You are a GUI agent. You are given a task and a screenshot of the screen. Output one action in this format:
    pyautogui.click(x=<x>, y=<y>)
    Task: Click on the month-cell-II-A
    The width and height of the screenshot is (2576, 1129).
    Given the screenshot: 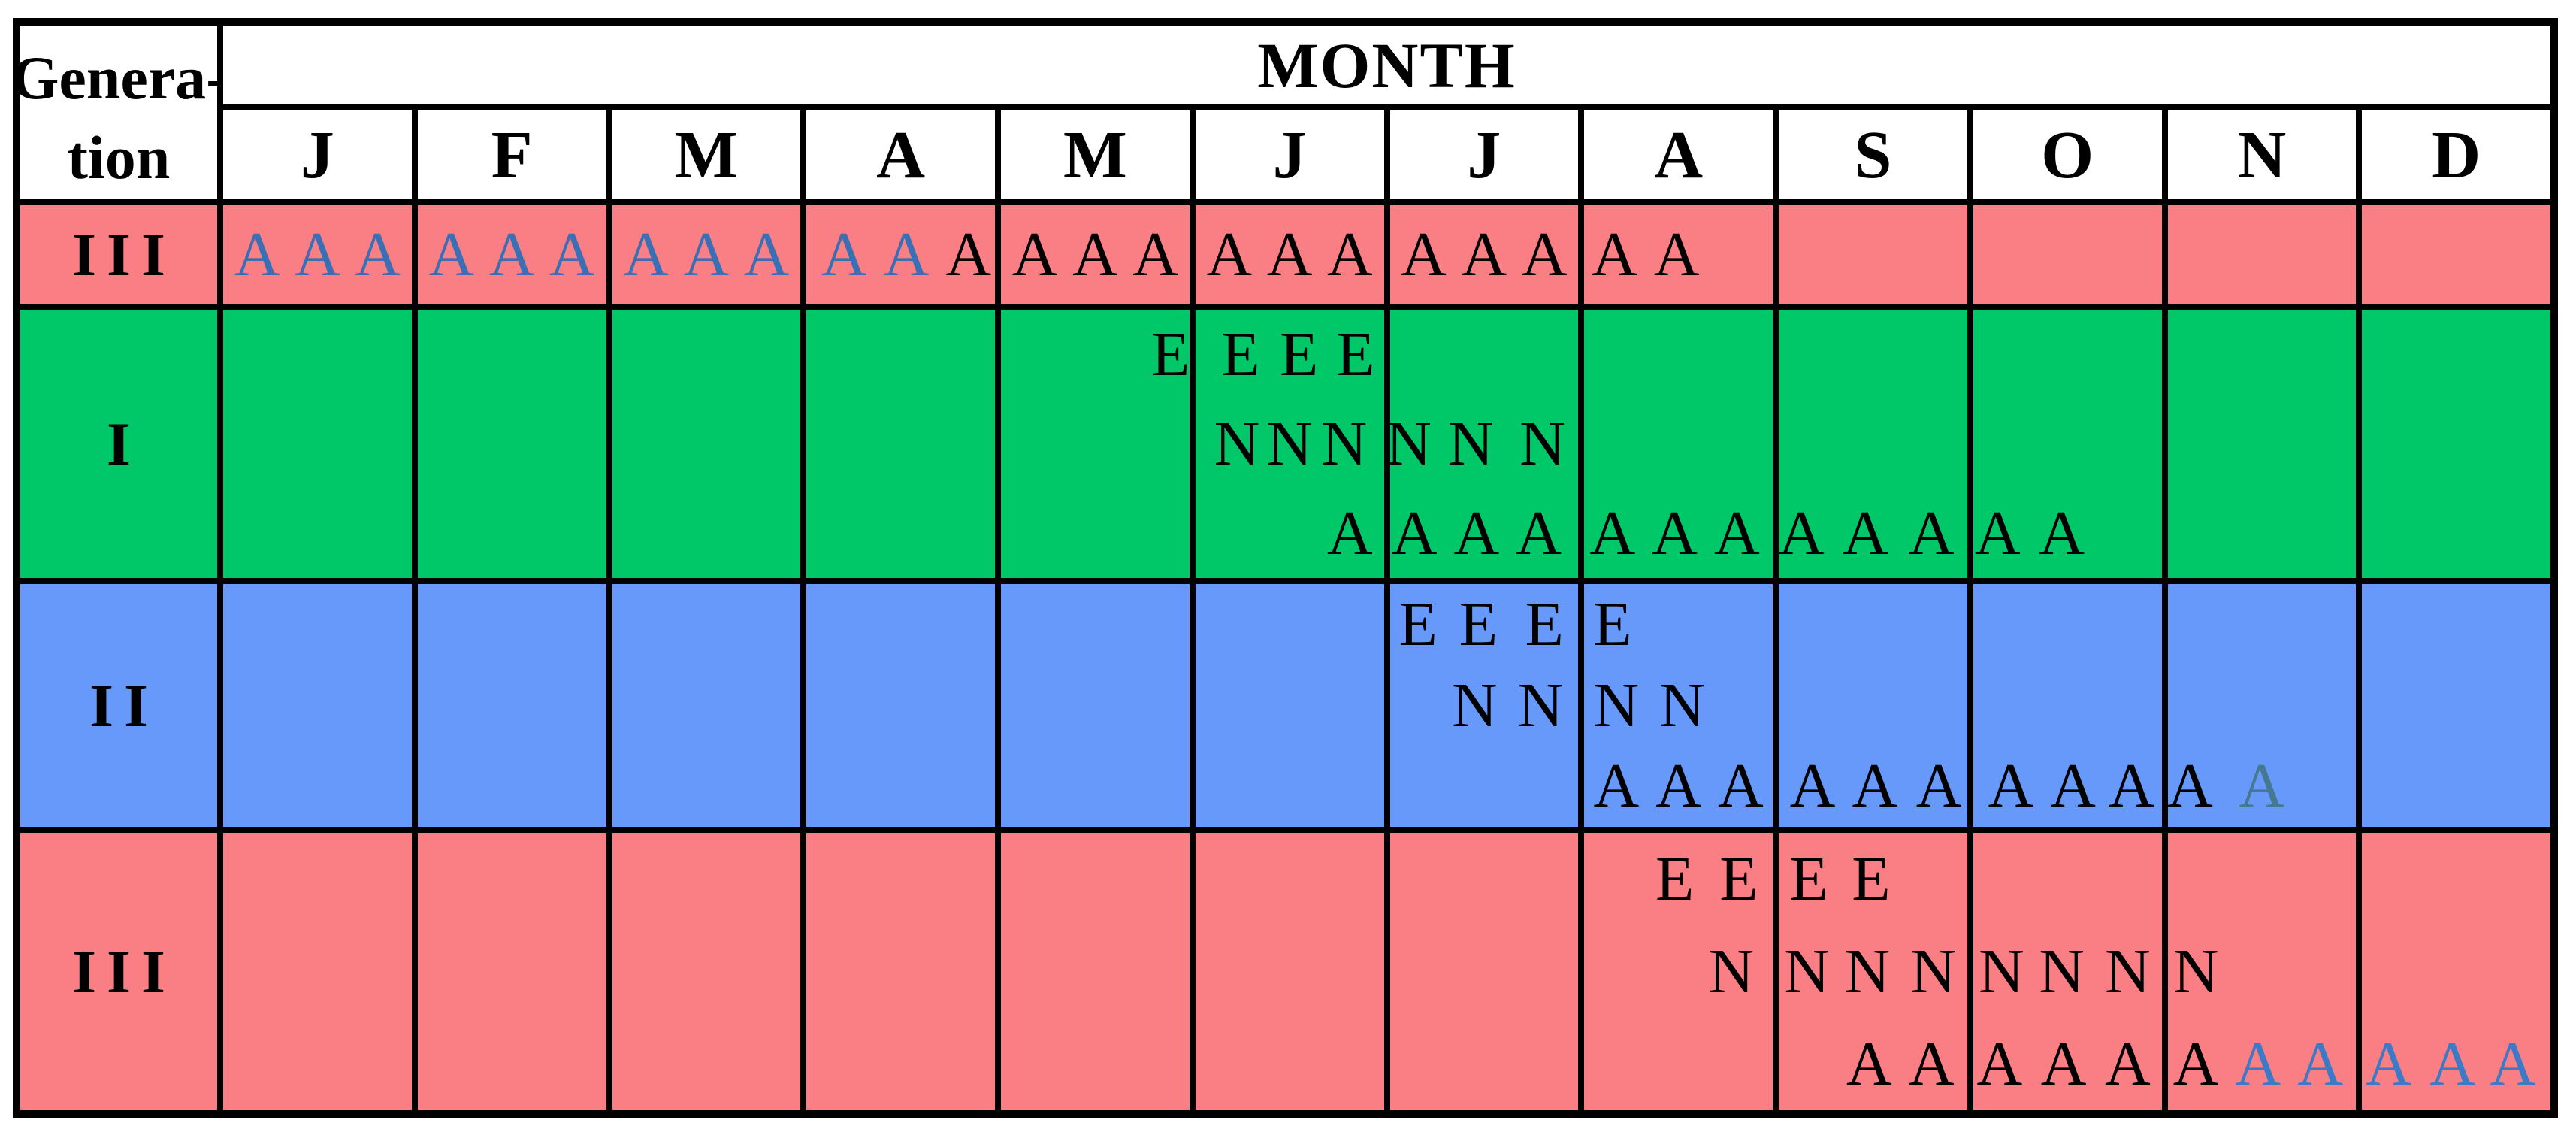 What is the action you would take?
    pyautogui.click(x=900, y=705)
    